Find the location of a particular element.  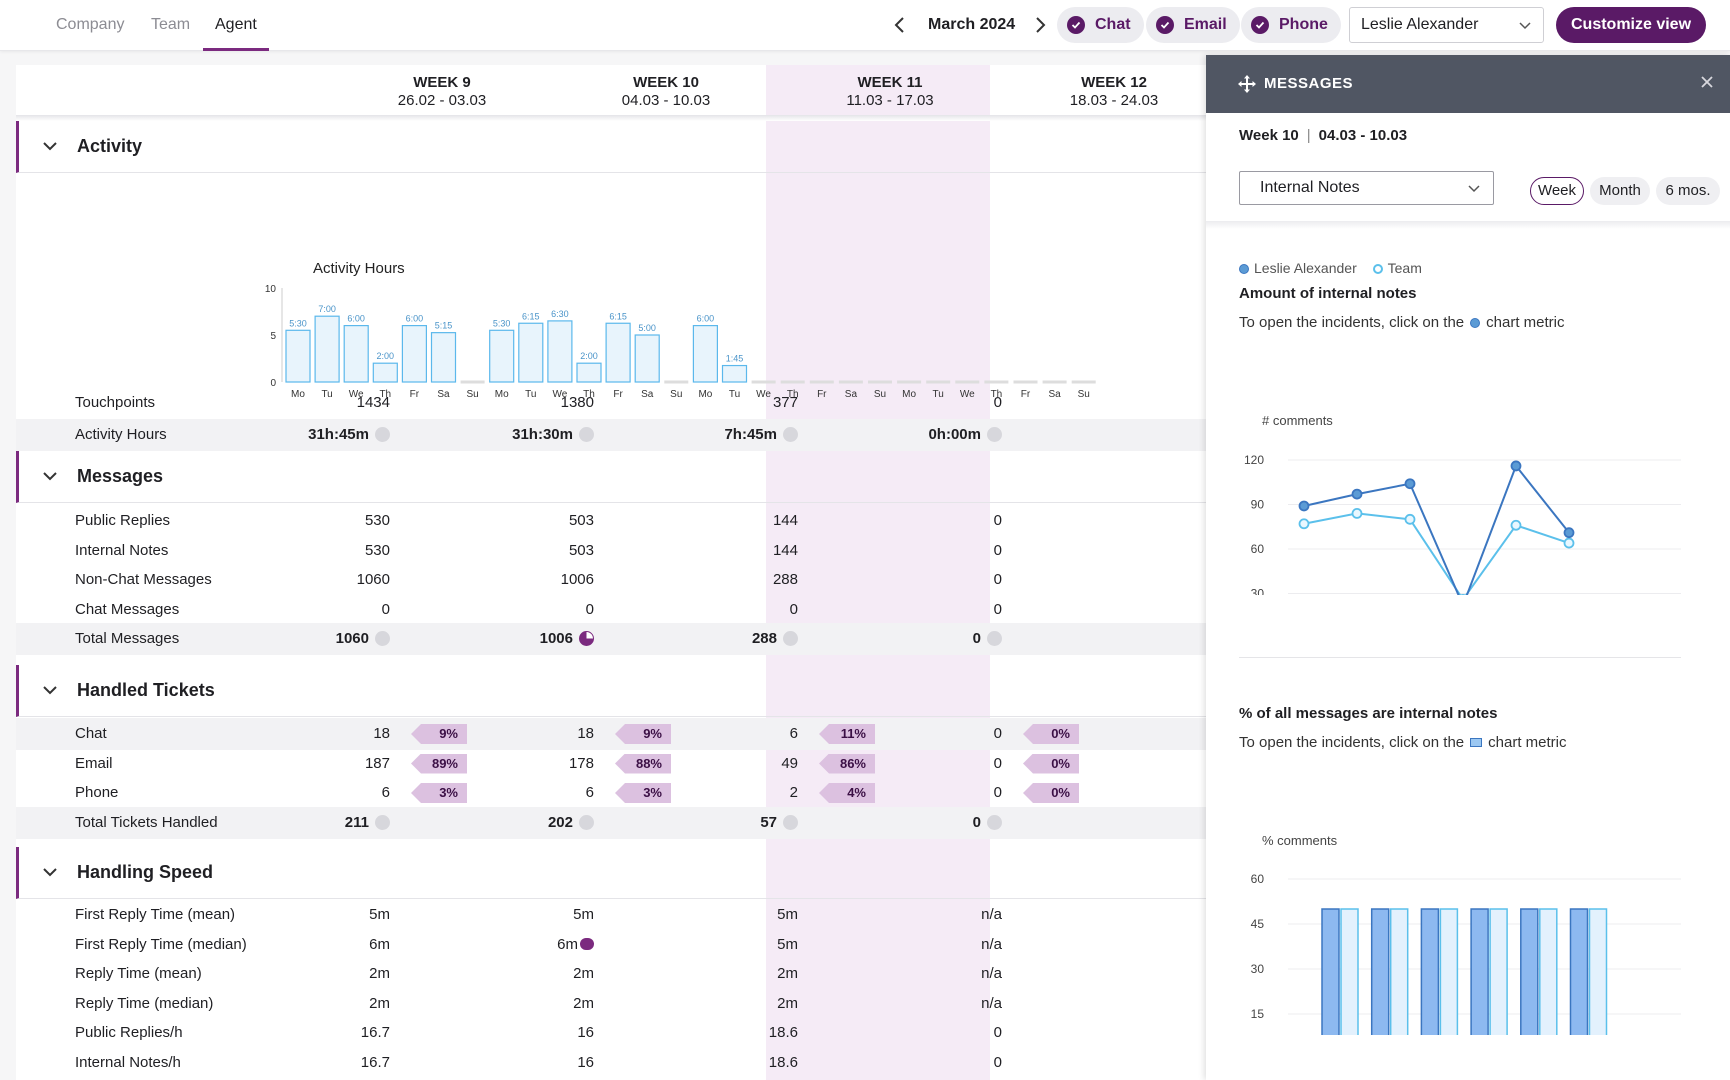

row-value: 144 is located at coordinates (738, 550).